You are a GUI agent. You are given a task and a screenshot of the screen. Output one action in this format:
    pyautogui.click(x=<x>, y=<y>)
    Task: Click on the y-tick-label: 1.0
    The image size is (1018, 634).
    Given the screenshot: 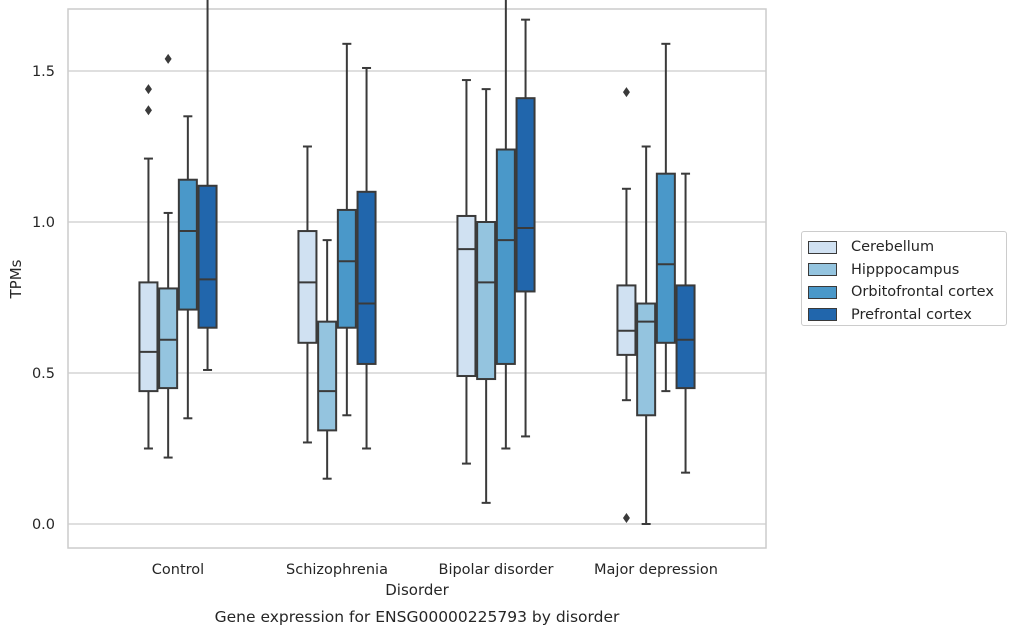 What is the action you would take?
    pyautogui.click(x=43, y=223)
    